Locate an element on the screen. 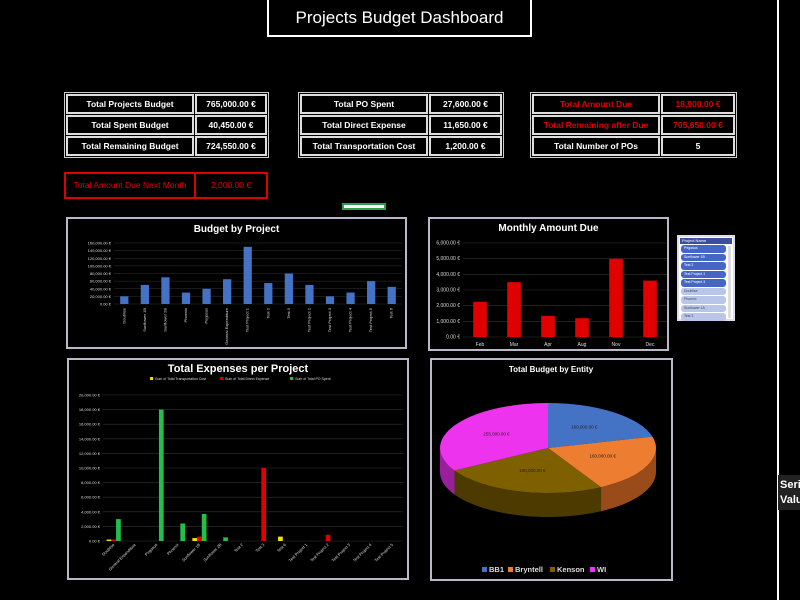  x-tick-label: Dec is located at coordinates (650, 345).